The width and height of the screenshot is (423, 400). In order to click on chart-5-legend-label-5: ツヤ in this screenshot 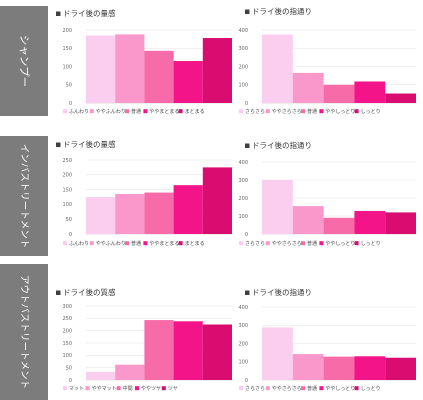, I will do `click(173, 389)`.